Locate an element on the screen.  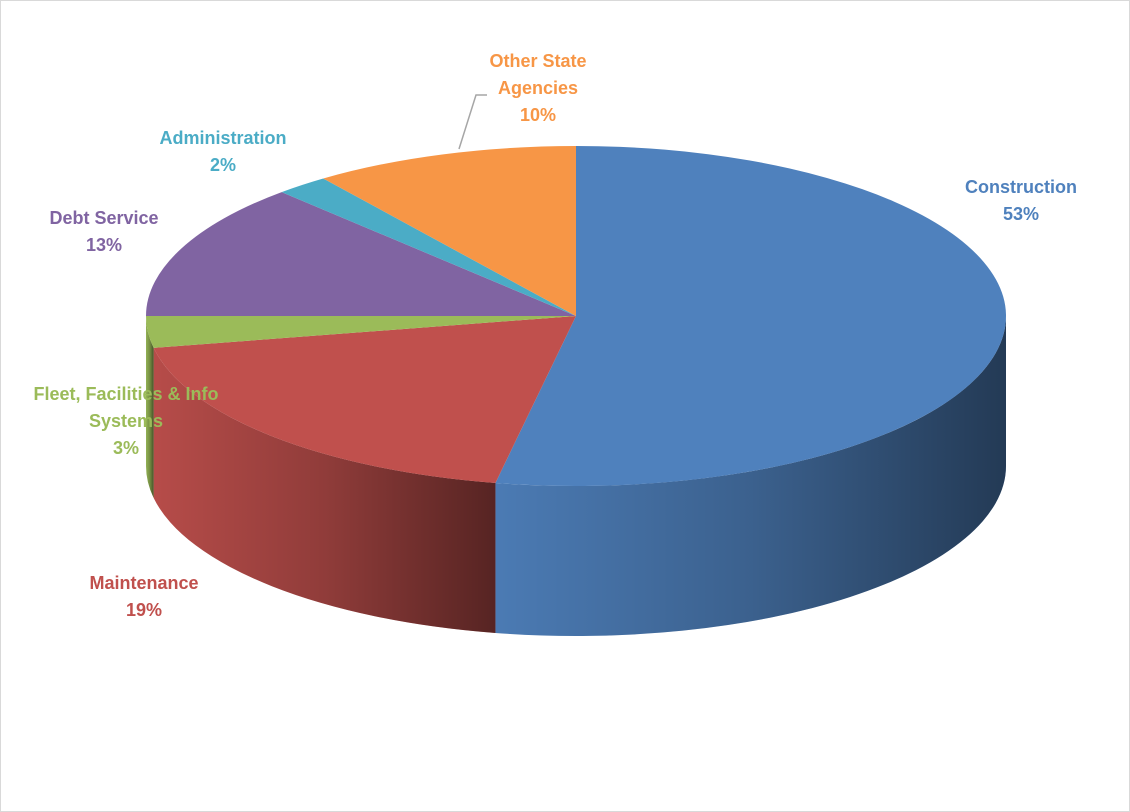
slice-label: Construction 53% is located at coordinates (1021, 201).